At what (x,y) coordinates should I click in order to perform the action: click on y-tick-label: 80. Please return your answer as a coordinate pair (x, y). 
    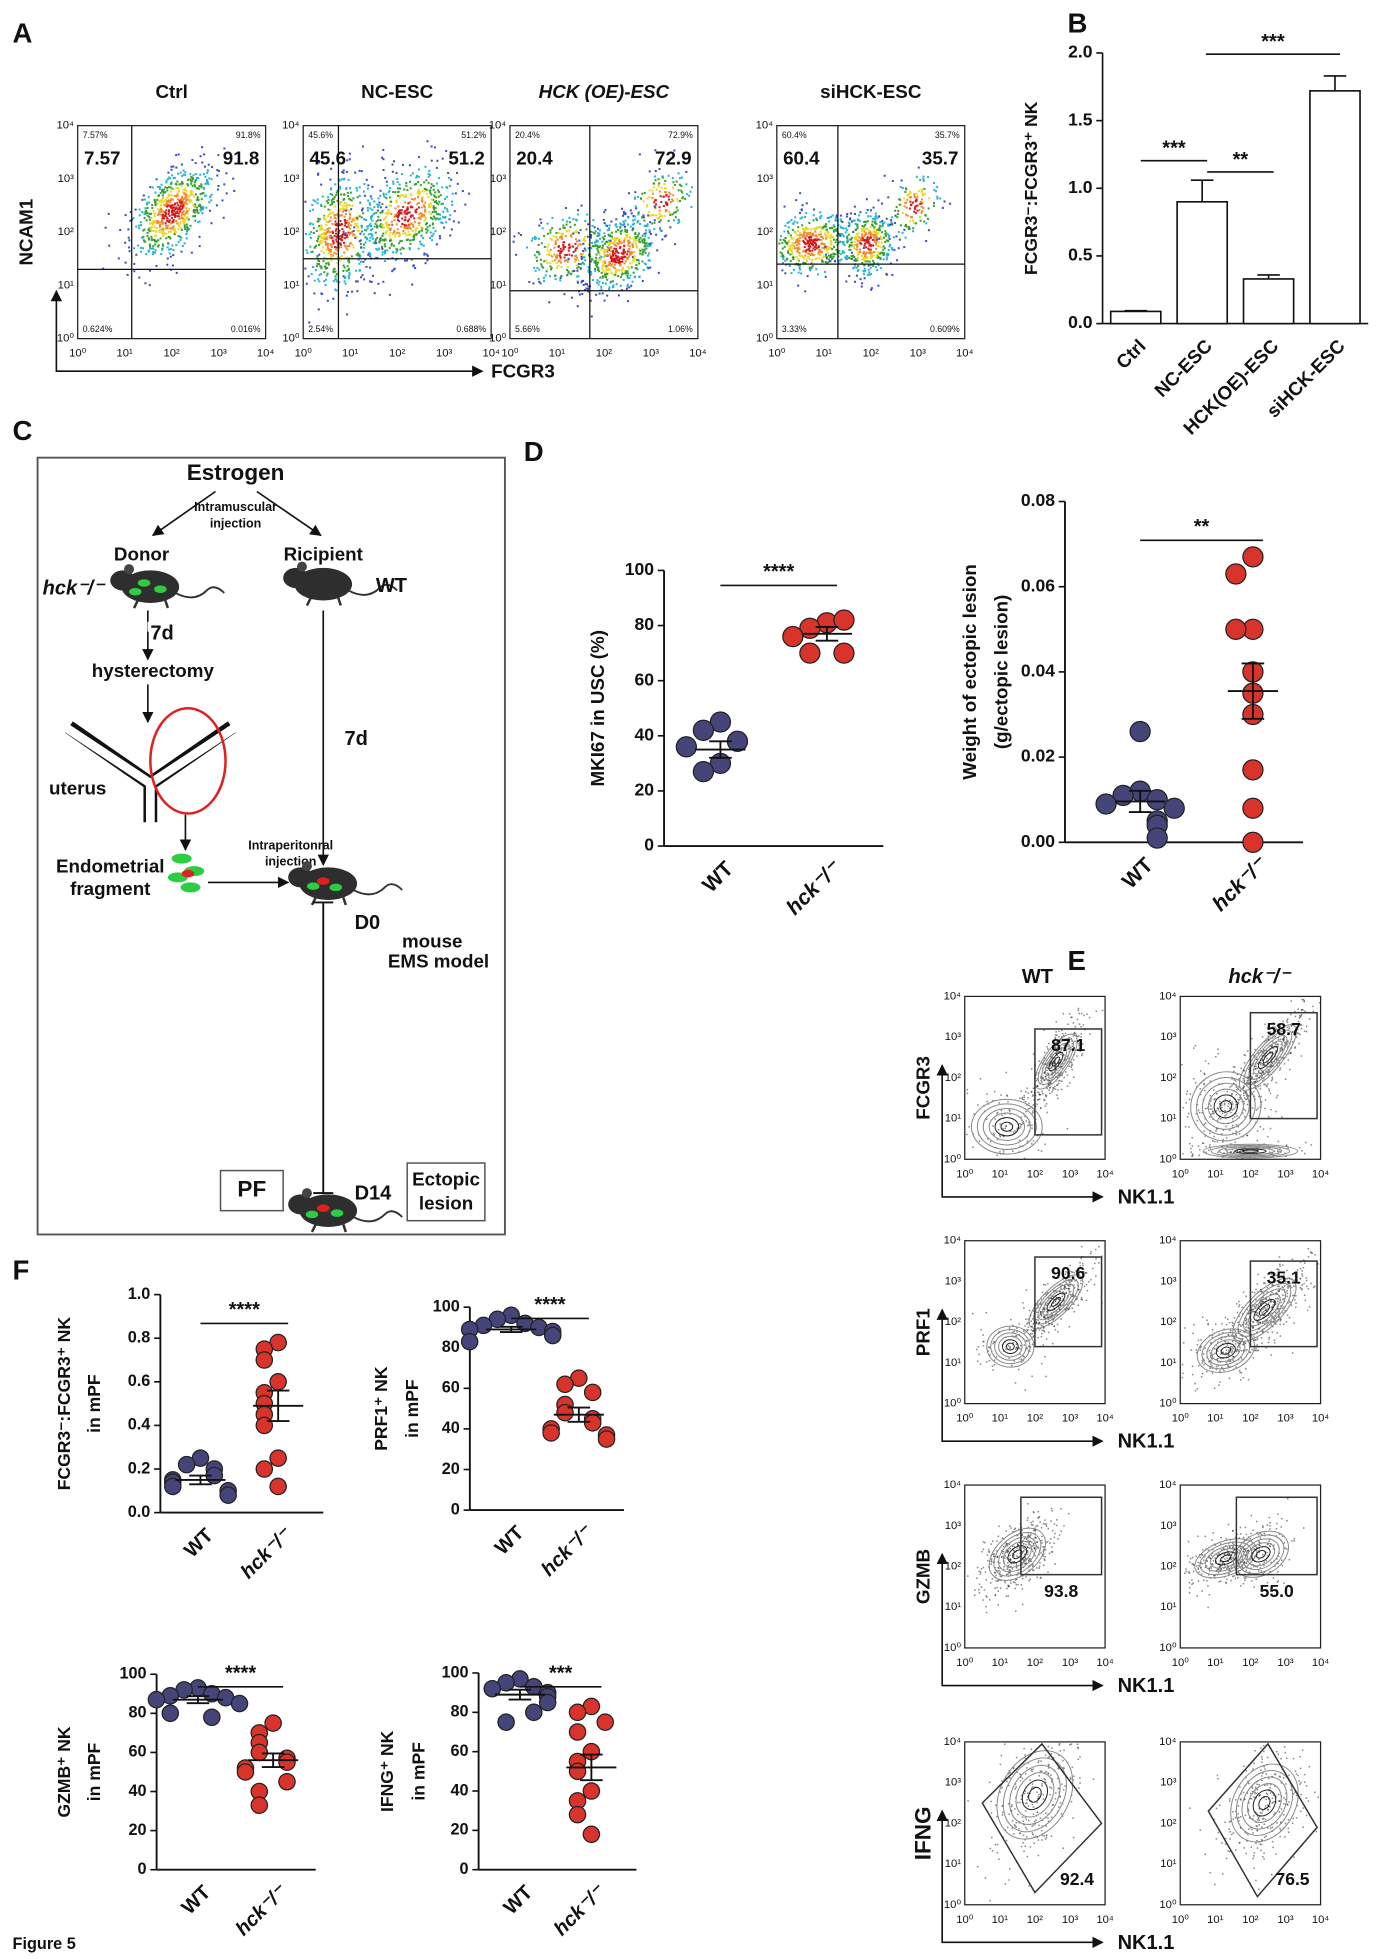
    Looking at the image, I should click on (137, 1713).